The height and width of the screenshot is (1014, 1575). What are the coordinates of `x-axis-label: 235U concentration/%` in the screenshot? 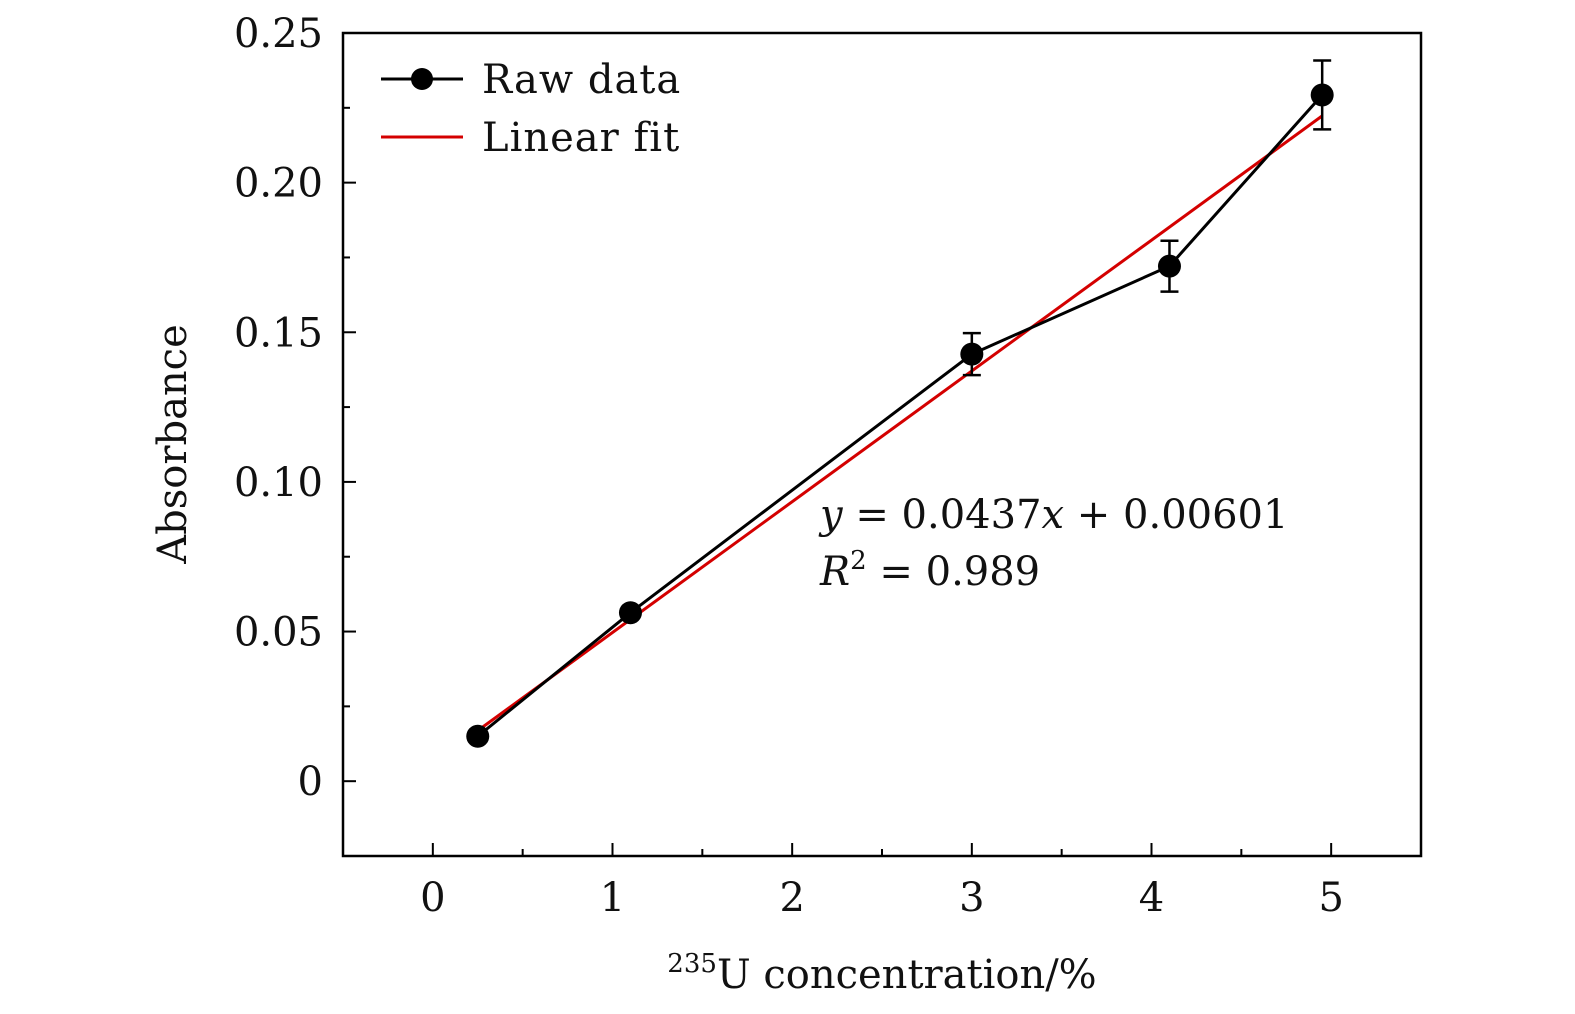 It's located at (881, 973).